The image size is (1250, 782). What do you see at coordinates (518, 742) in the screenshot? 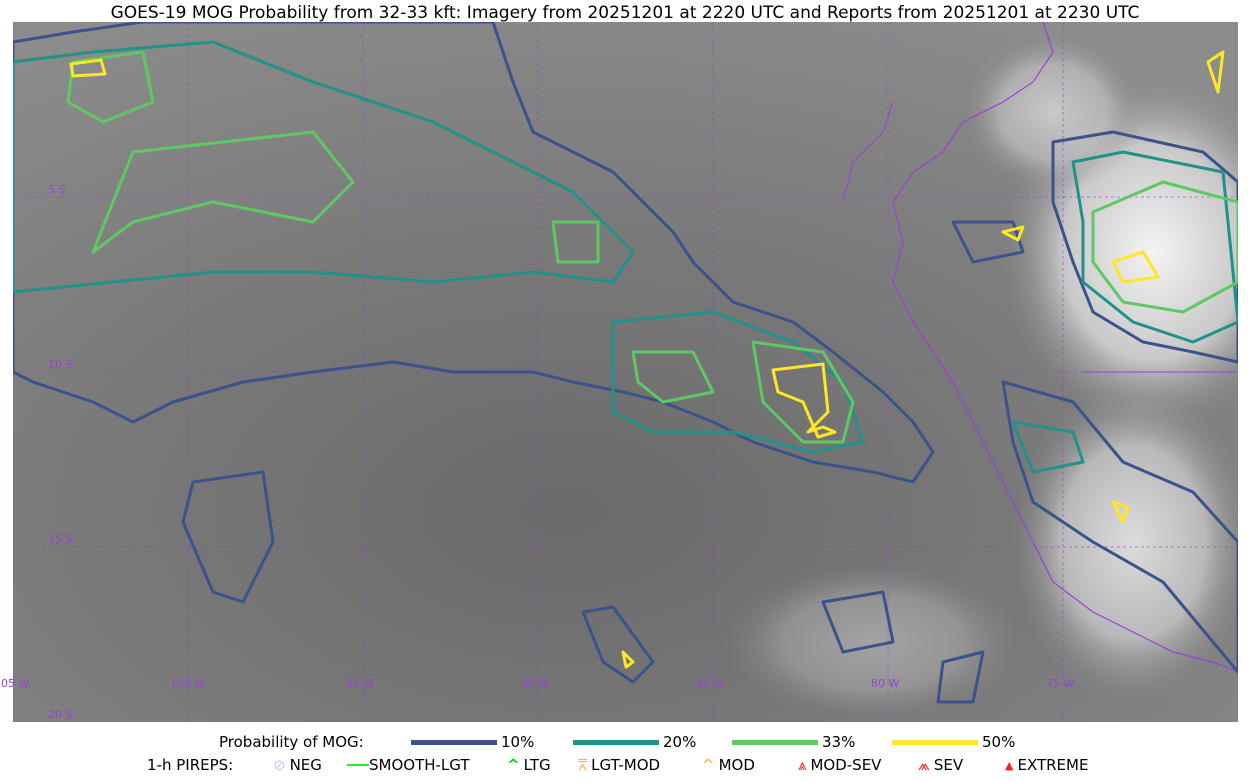
I see `legend-label: 10%` at bounding box center [518, 742].